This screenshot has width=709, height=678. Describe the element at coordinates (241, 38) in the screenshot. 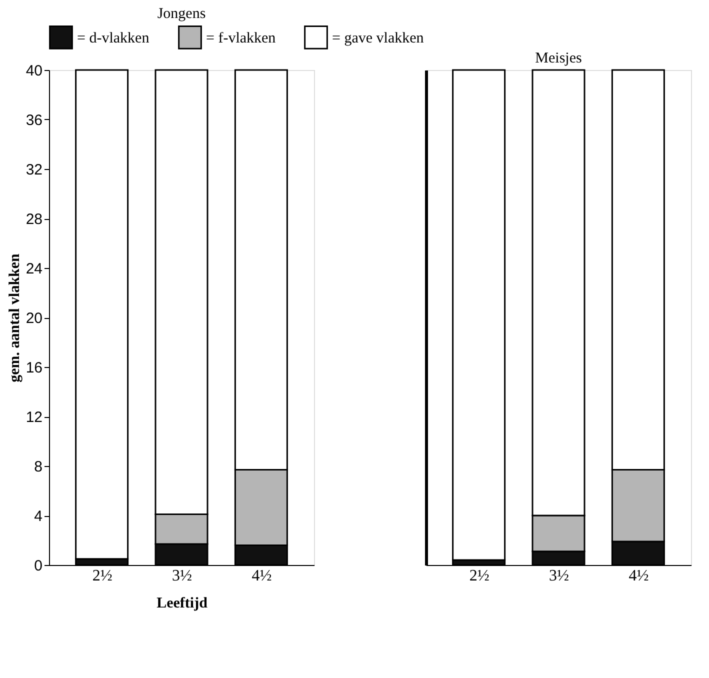

I see `legend-label: = f-vlakken` at that location.